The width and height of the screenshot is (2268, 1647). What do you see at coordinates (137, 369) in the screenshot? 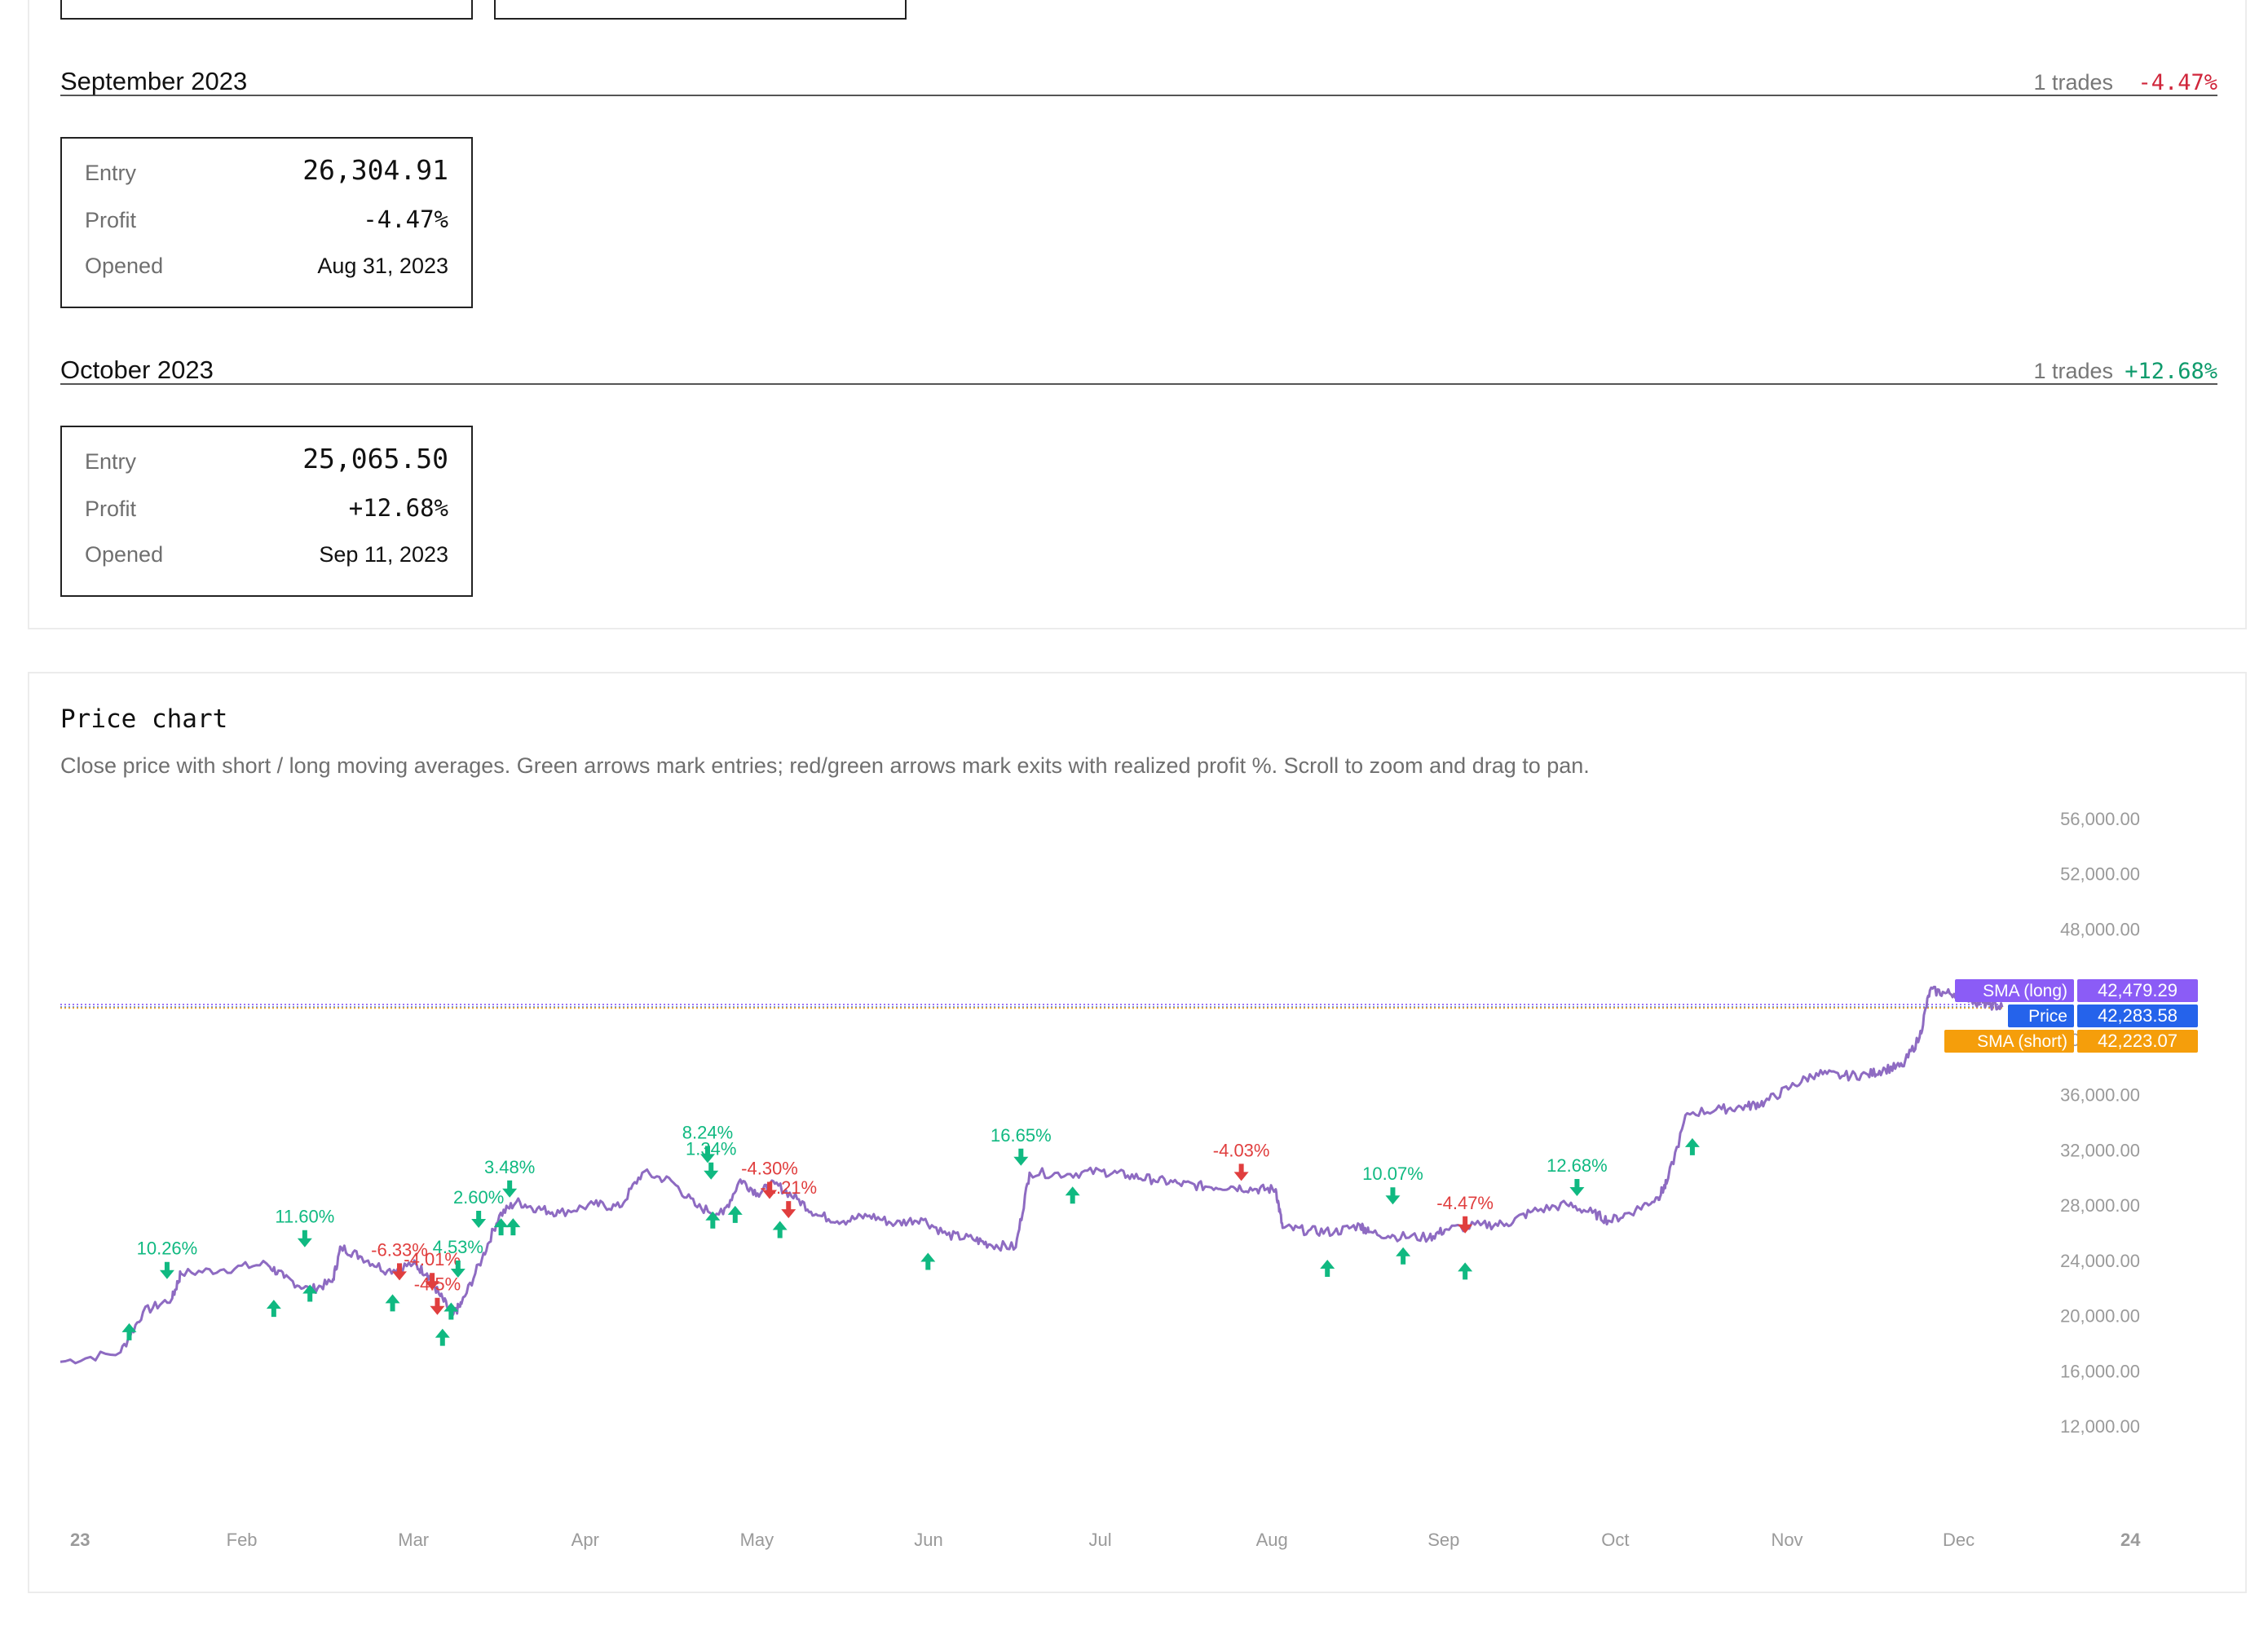
I see `month-title: October 2023` at bounding box center [137, 369].